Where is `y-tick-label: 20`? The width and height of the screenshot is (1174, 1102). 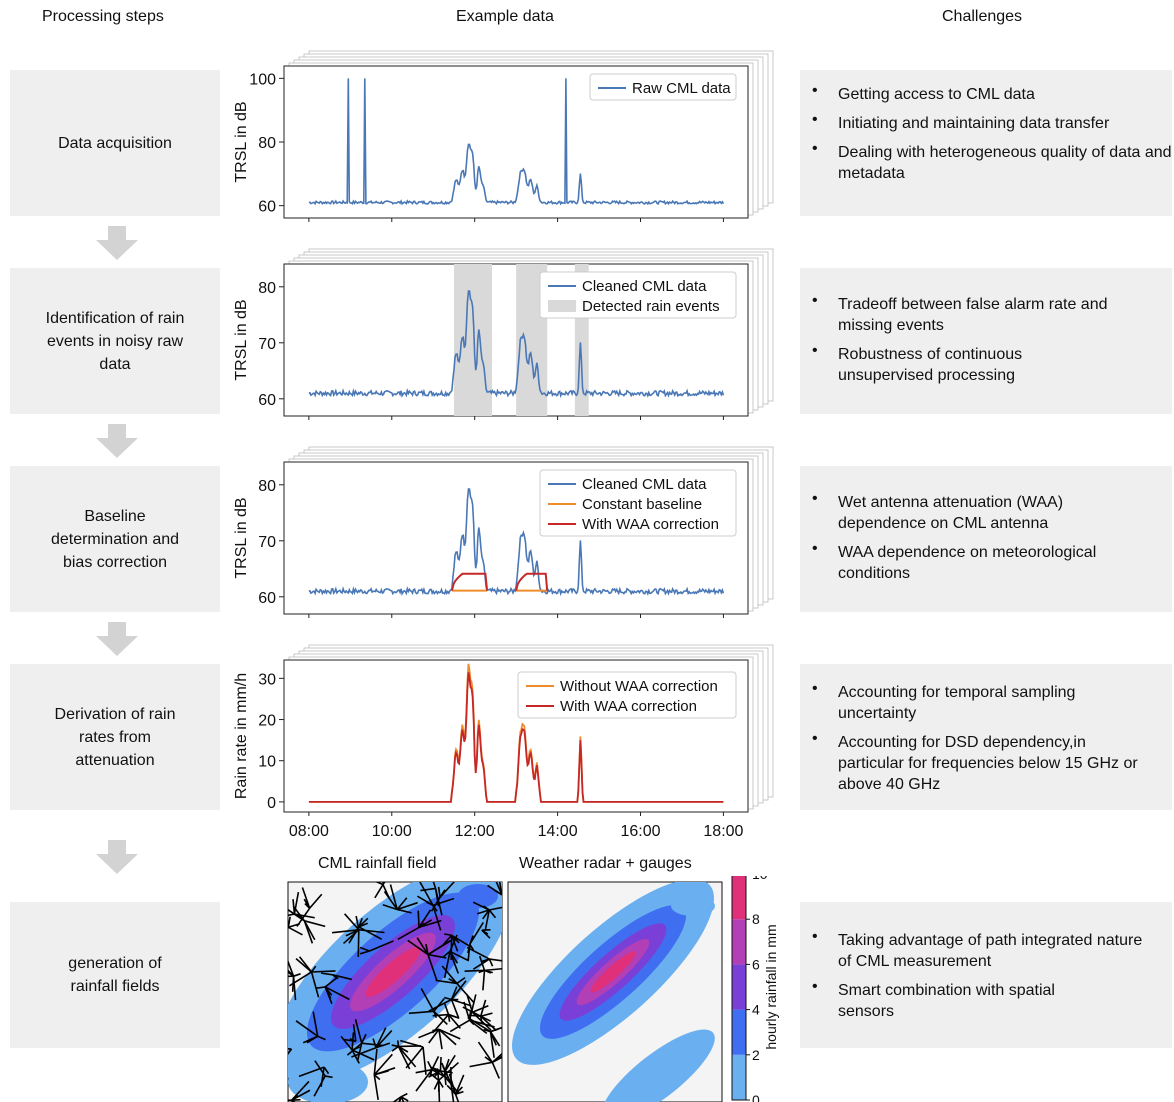
y-tick-label: 20 is located at coordinates (267, 721).